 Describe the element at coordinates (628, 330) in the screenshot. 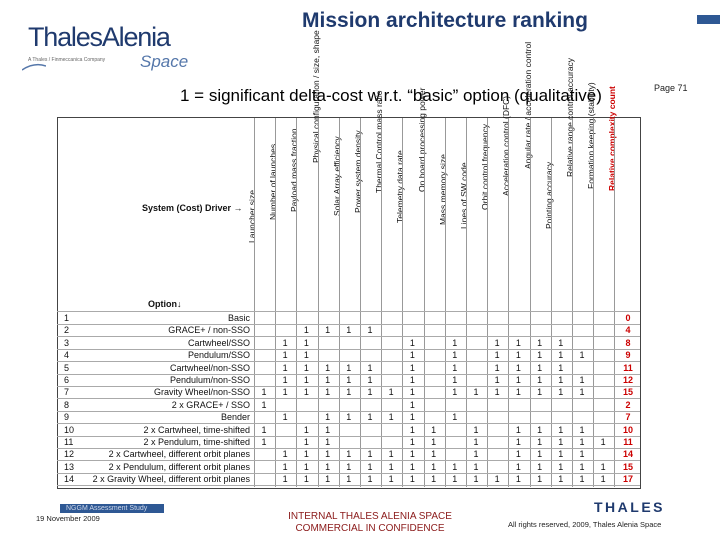

I see `complexity-count: 4` at that location.